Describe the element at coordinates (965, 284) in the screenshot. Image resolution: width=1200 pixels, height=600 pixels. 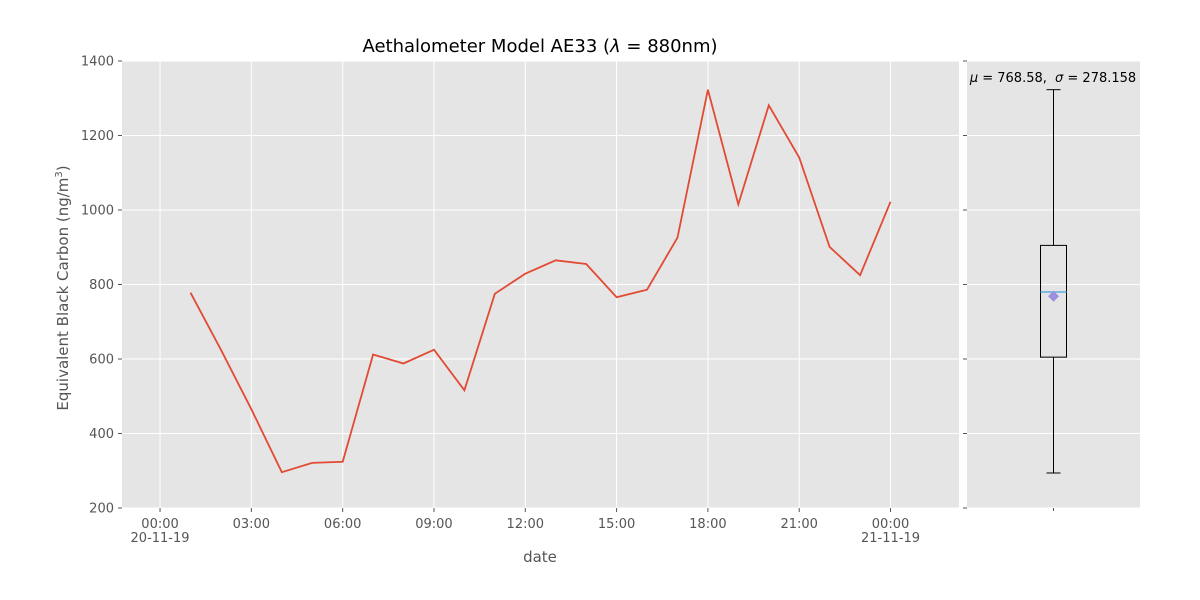
I see `box-y-ticks` at that location.